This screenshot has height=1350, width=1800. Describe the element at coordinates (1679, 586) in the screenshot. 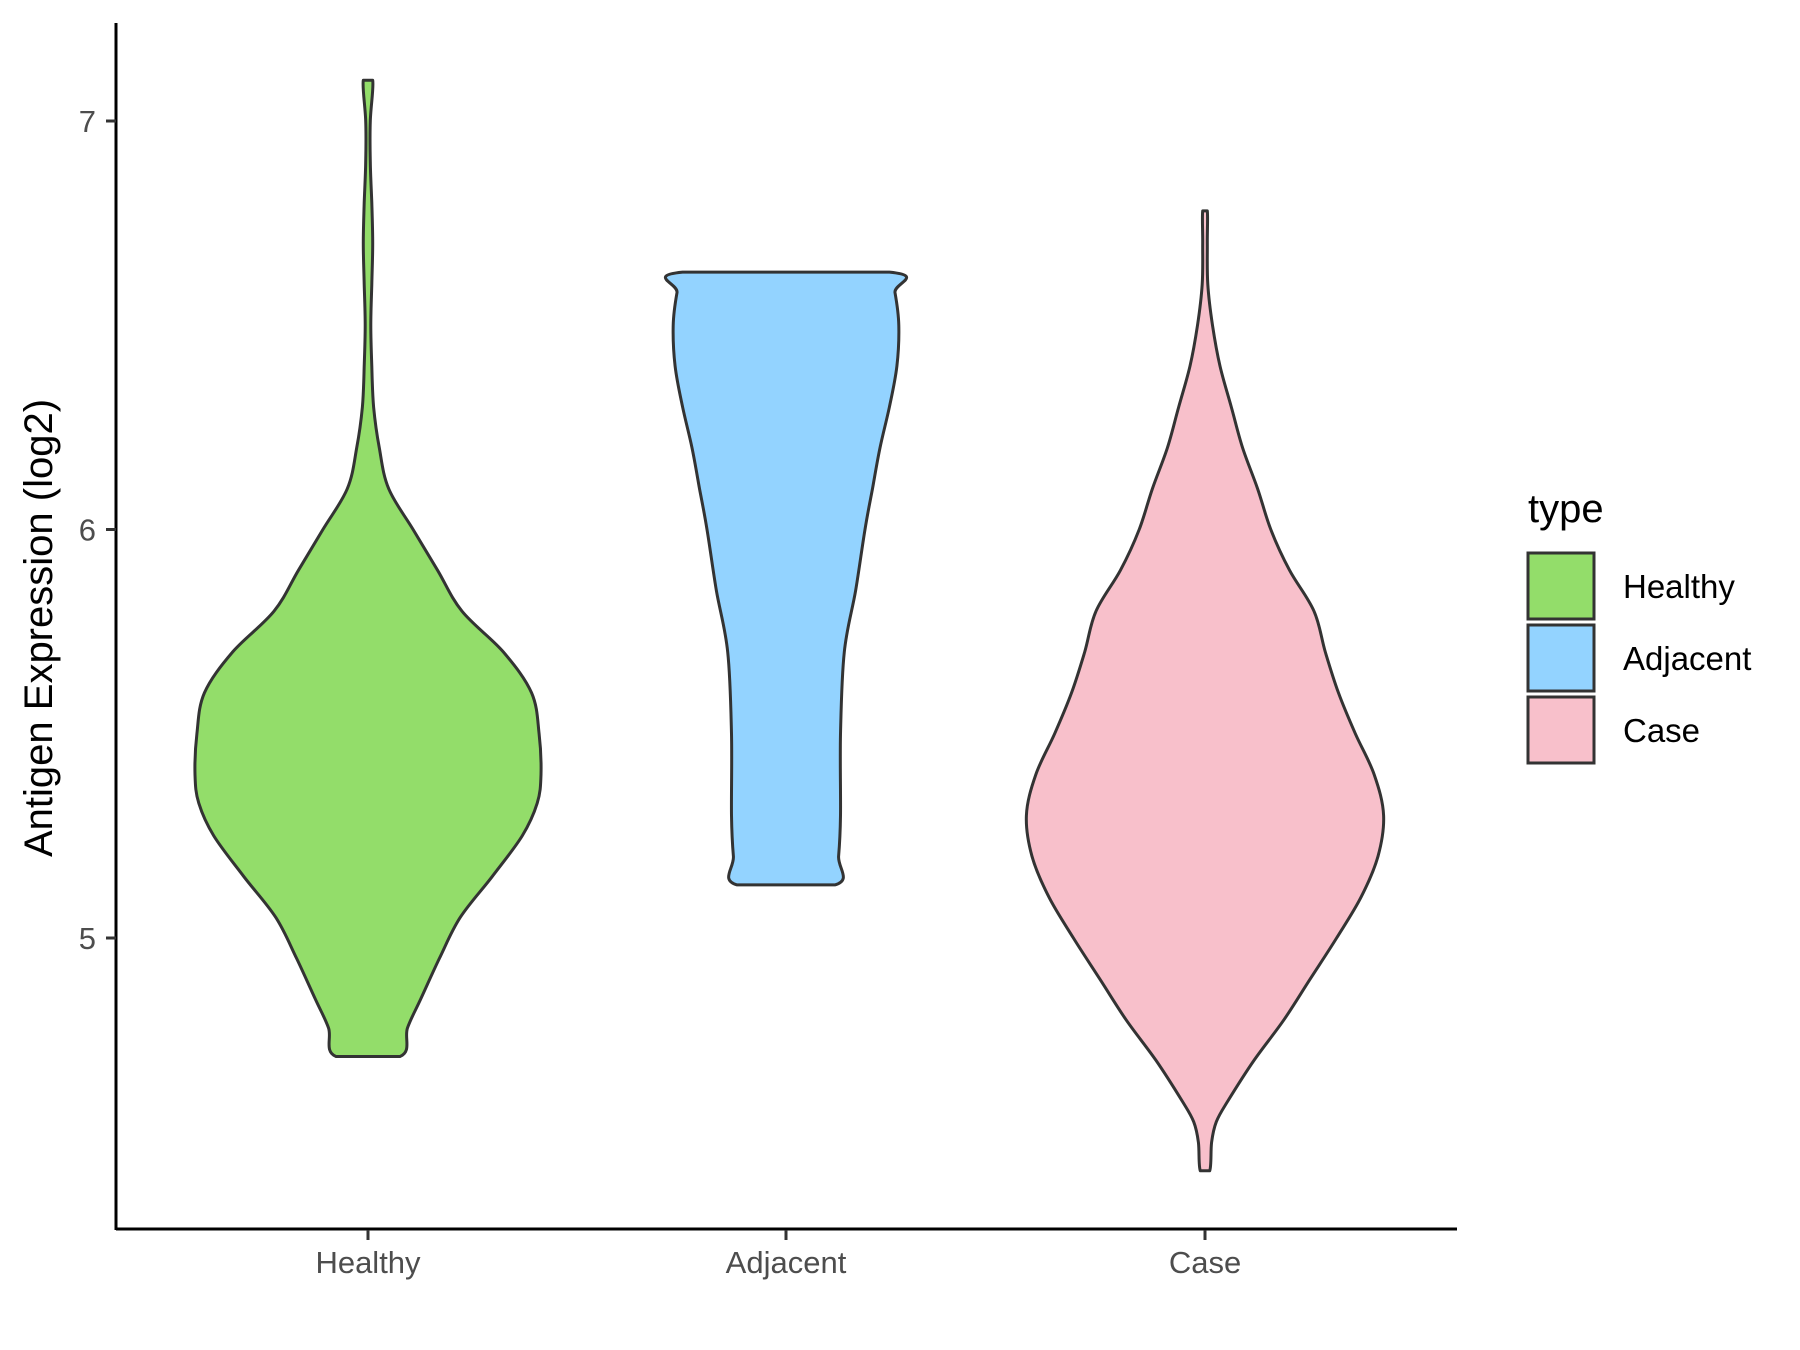

I see `legend-label-healthy: Healthy` at that location.